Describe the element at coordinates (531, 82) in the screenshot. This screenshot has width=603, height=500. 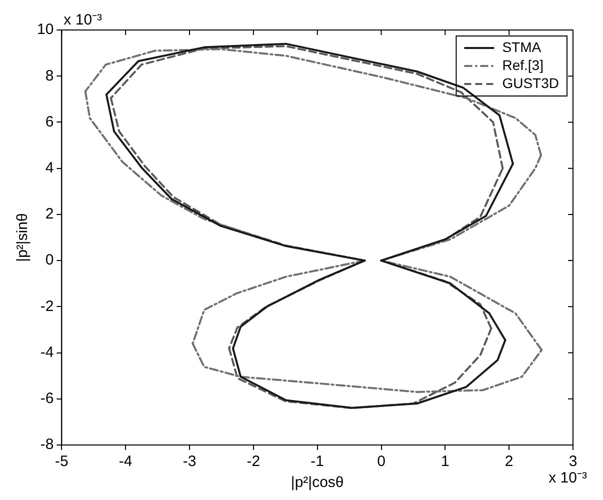
I see `legend-label: GUST3D` at that location.